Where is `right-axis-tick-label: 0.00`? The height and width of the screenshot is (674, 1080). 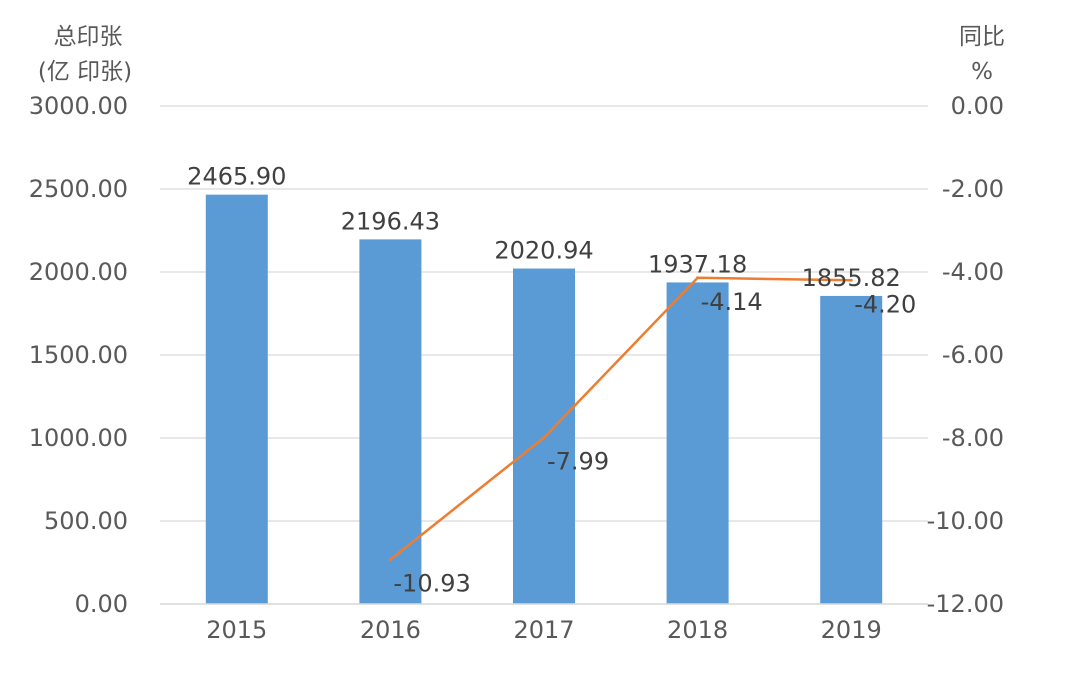 right-axis-tick-label: 0.00 is located at coordinates (977, 106).